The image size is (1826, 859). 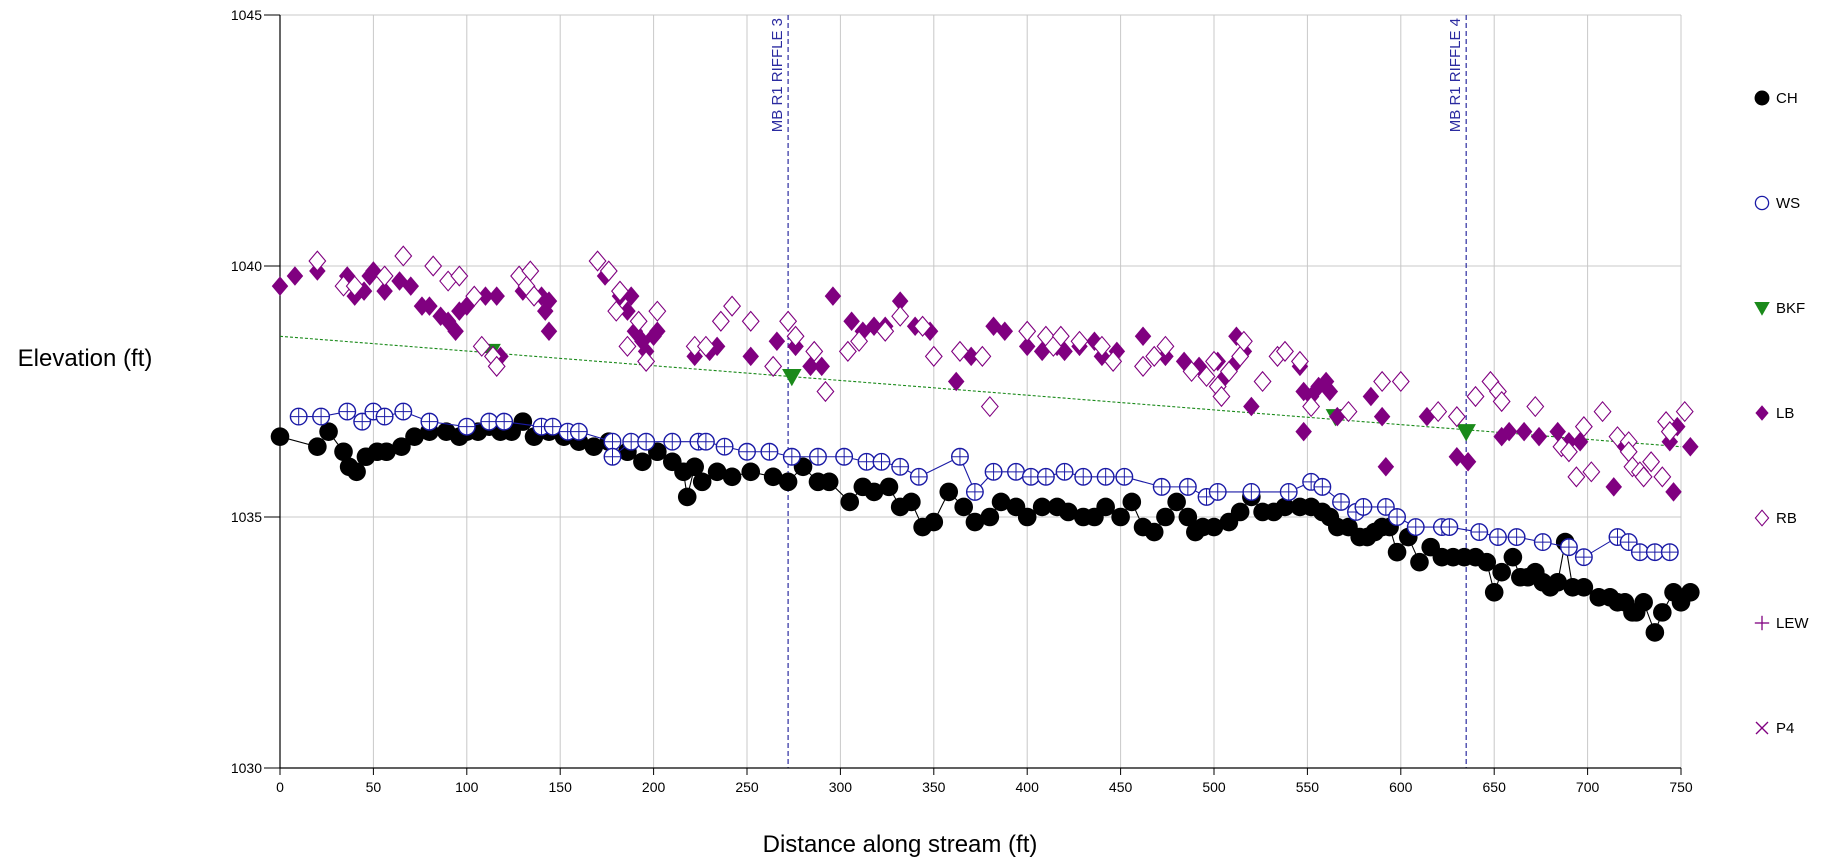 What do you see at coordinates (980, 391) in the screenshot?
I see `bkf-trendline` at bounding box center [980, 391].